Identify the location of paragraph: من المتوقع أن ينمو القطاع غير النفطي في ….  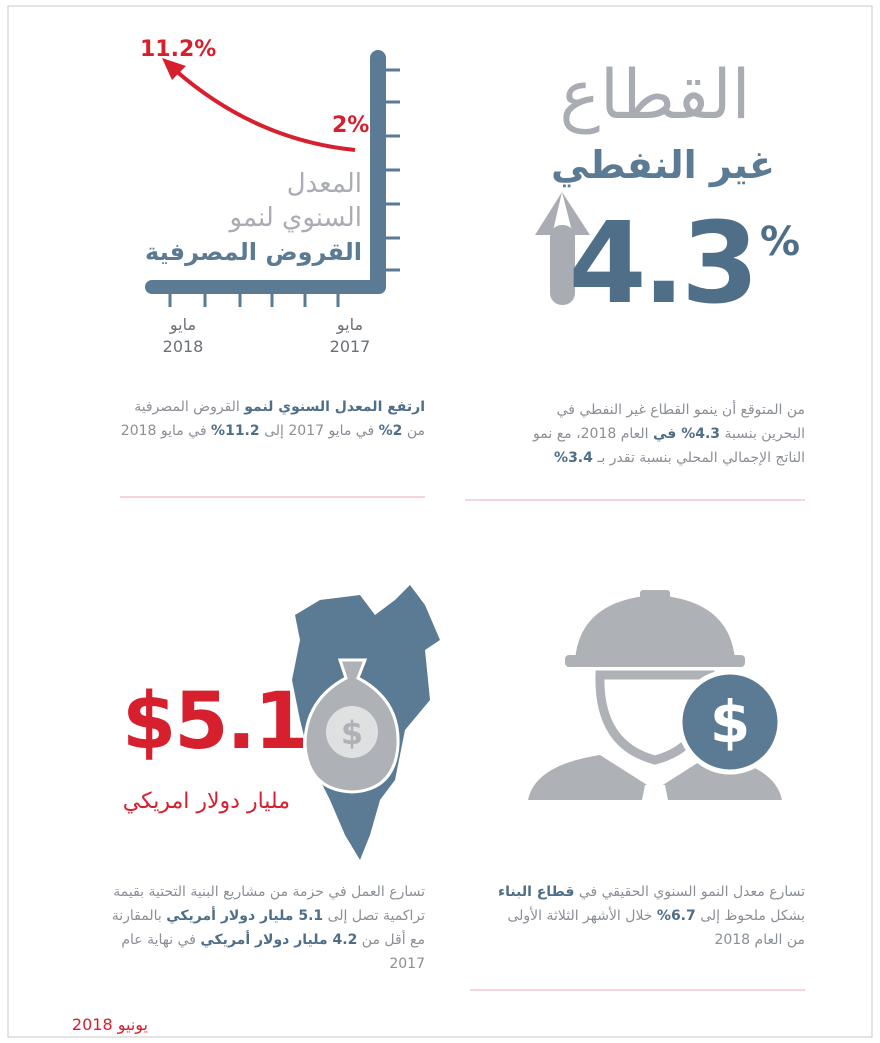
(662, 434).